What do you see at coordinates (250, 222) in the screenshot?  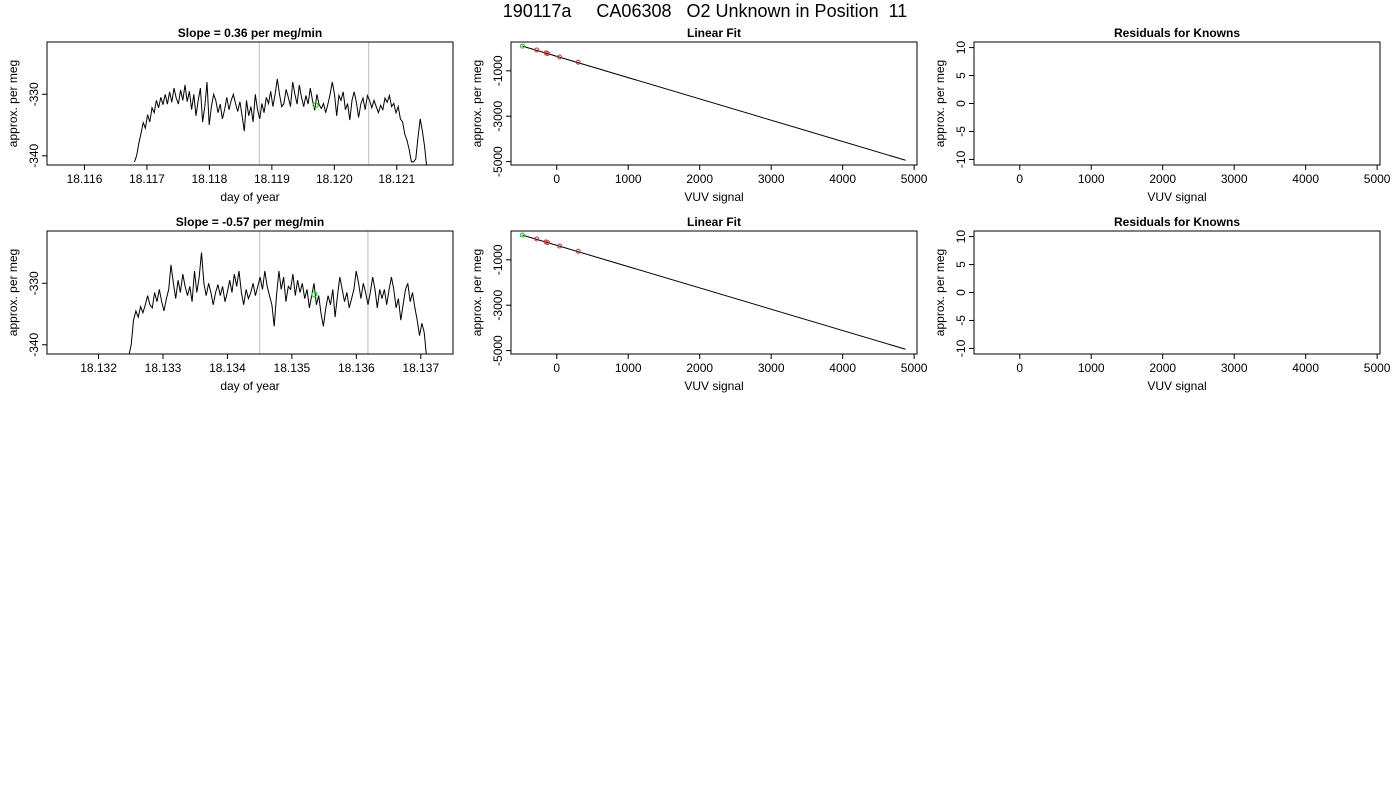 I see `panel-title: Slope = -0.57 per meg/min` at bounding box center [250, 222].